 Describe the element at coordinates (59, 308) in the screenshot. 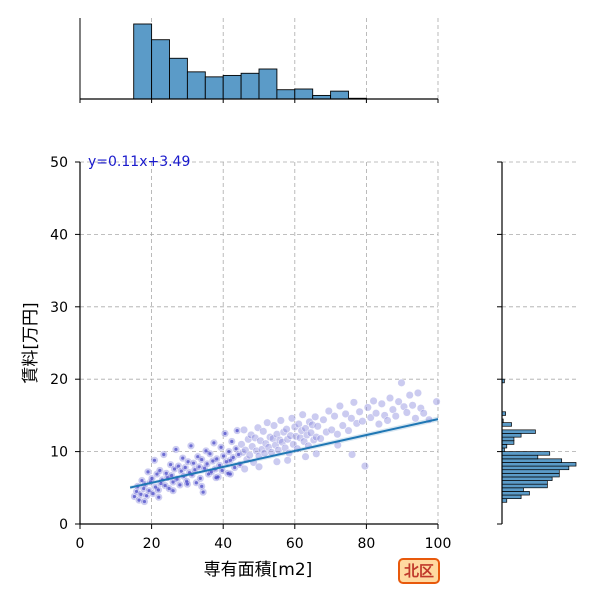

I see `y-tick-label: 30` at that location.